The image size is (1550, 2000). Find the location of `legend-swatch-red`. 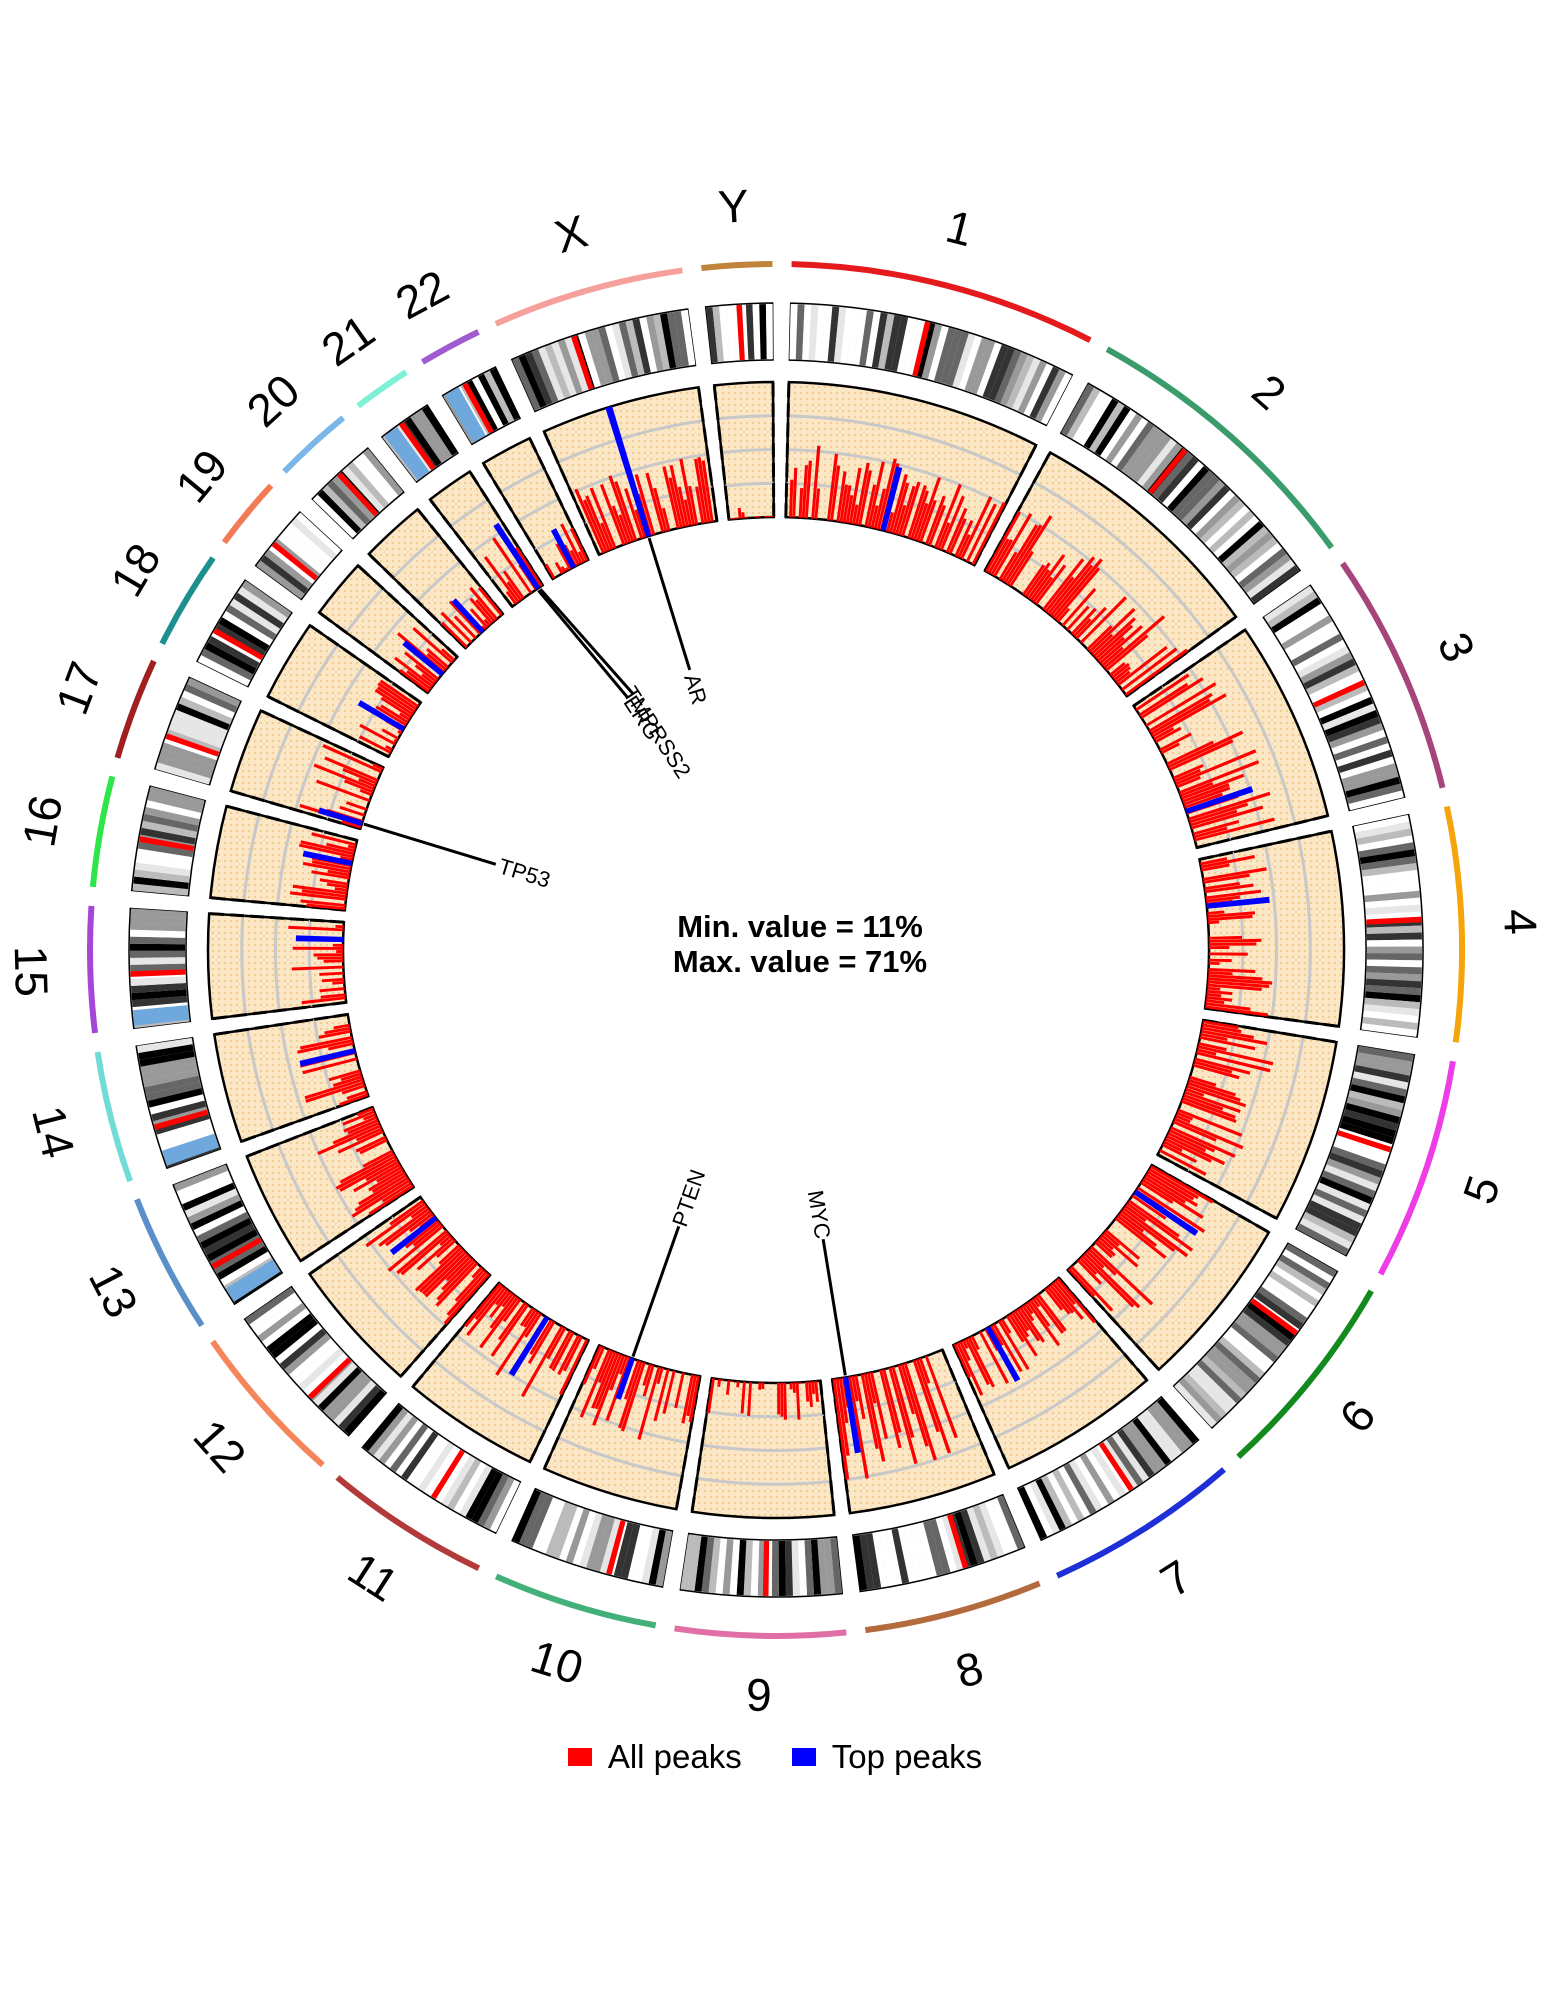

legend-swatch-red is located at coordinates (579, 1757).